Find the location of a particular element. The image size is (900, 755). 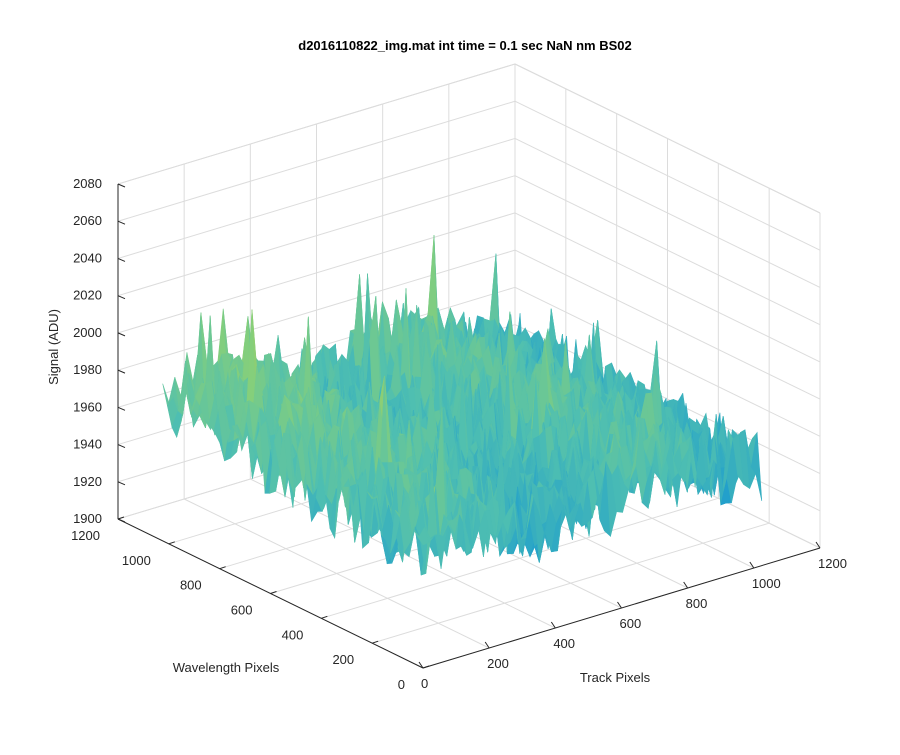

x-tick-label: 1200 is located at coordinates (832, 563).